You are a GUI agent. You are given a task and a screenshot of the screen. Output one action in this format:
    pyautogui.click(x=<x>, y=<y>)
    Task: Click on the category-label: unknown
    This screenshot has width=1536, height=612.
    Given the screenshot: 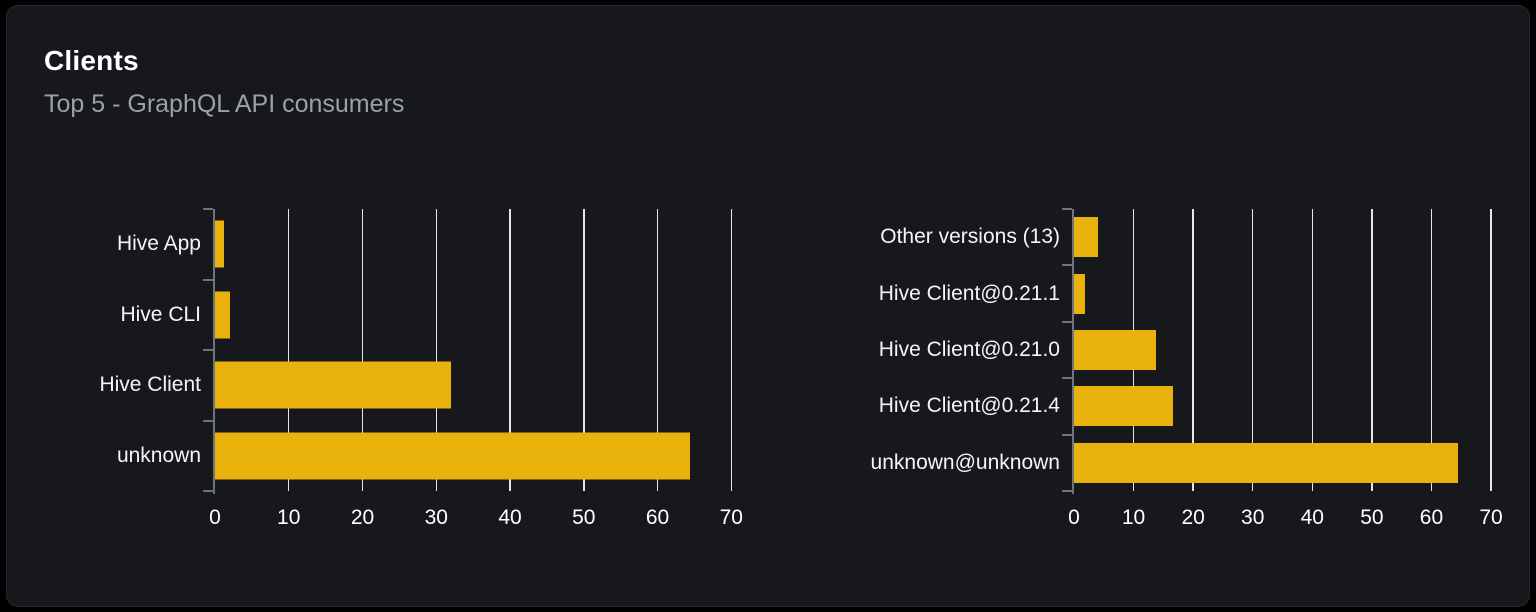 What is the action you would take?
    pyautogui.click(x=158, y=455)
    